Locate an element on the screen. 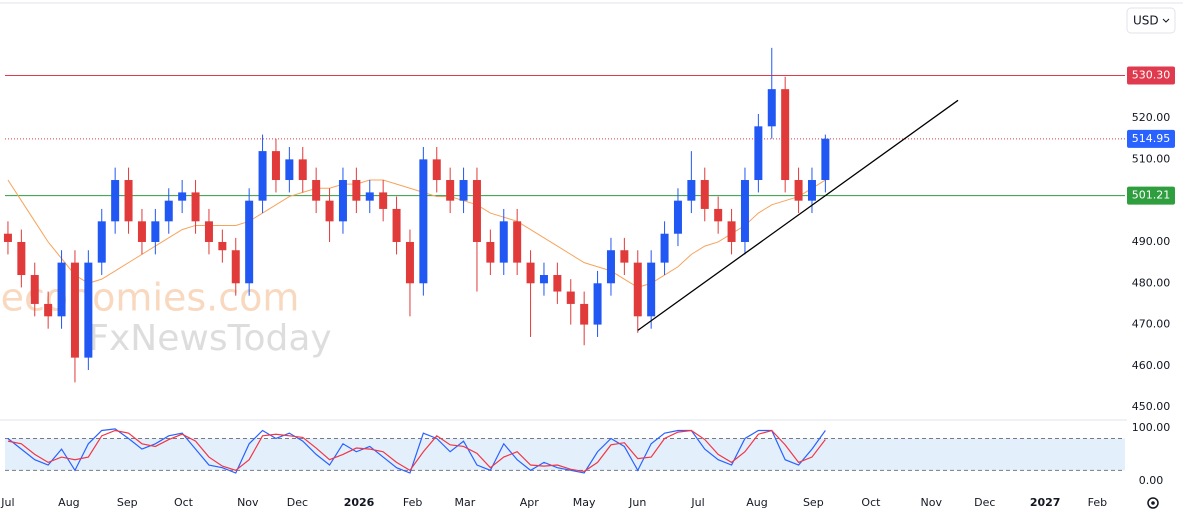  y-tick-label: 470.00 is located at coordinates (1151, 324).